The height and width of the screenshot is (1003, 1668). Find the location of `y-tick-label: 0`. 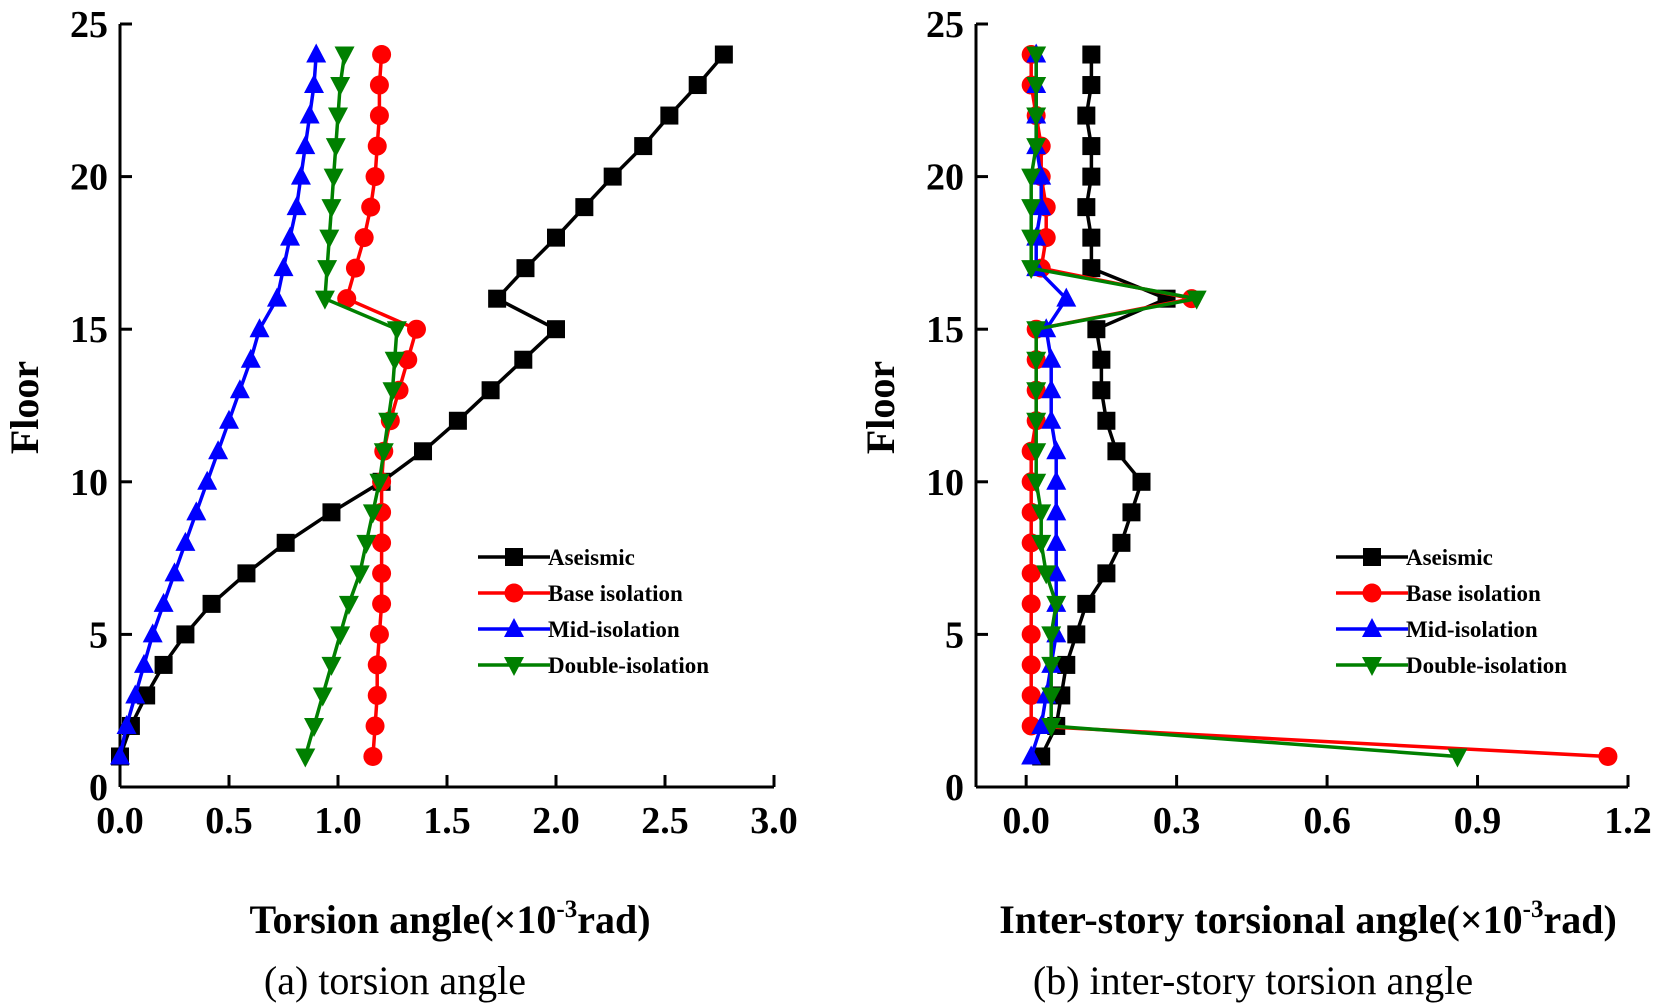

y-tick-label: 0 is located at coordinates (954, 788).